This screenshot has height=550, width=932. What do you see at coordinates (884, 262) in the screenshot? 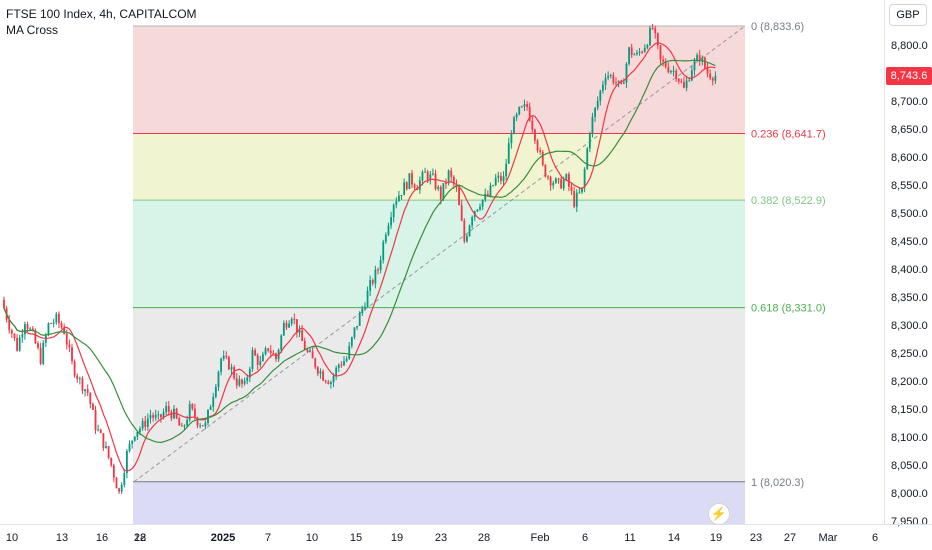
I see `price-axis-divider` at bounding box center [884, 262].